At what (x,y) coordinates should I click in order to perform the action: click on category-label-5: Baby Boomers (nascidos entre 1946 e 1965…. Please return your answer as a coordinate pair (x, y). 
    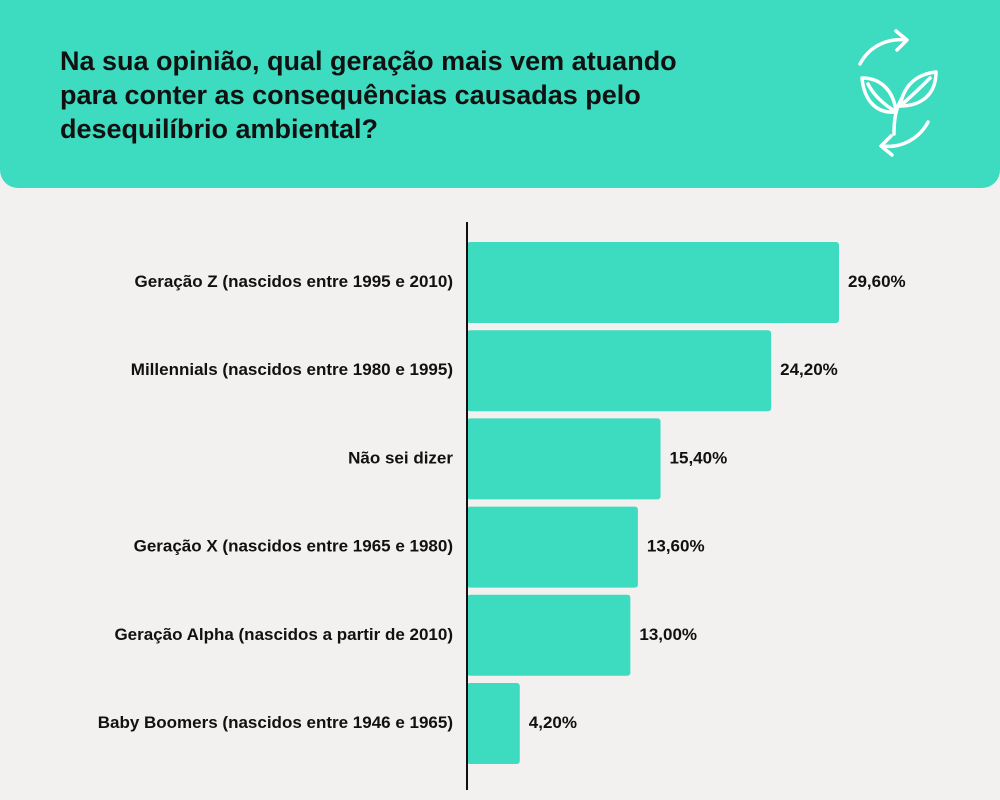
    Looking at the image, I should click on (275, 722).